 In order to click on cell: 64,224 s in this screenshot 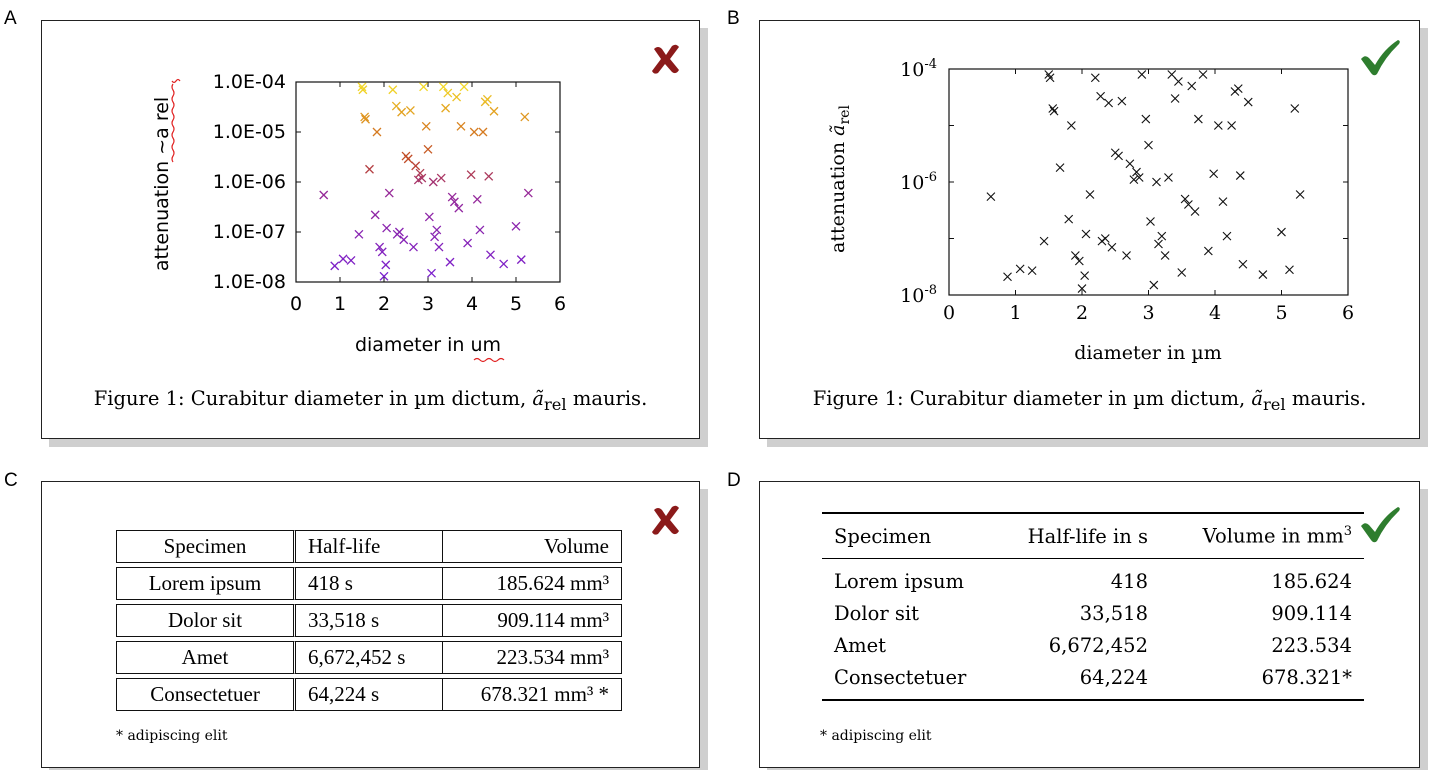, I will do `click(367, 694)`.